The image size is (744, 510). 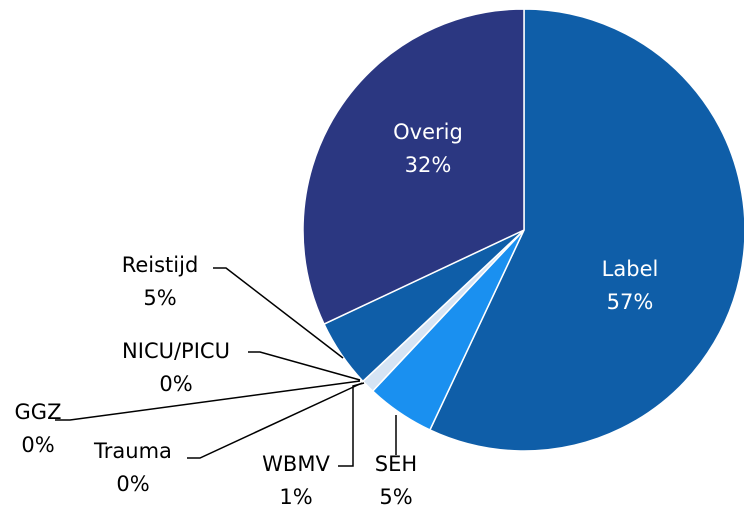 What do you see at coordinates (630, 302) in the screenshot?
I see `value-label: 57%` at bounding box center [630, 302].